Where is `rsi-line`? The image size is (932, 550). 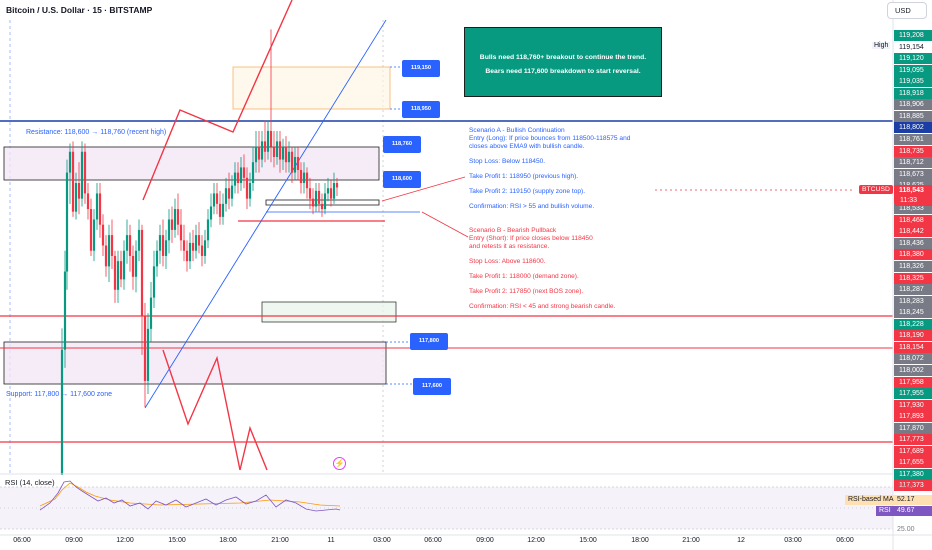
rsi-line is located at coordinates (190, 496).